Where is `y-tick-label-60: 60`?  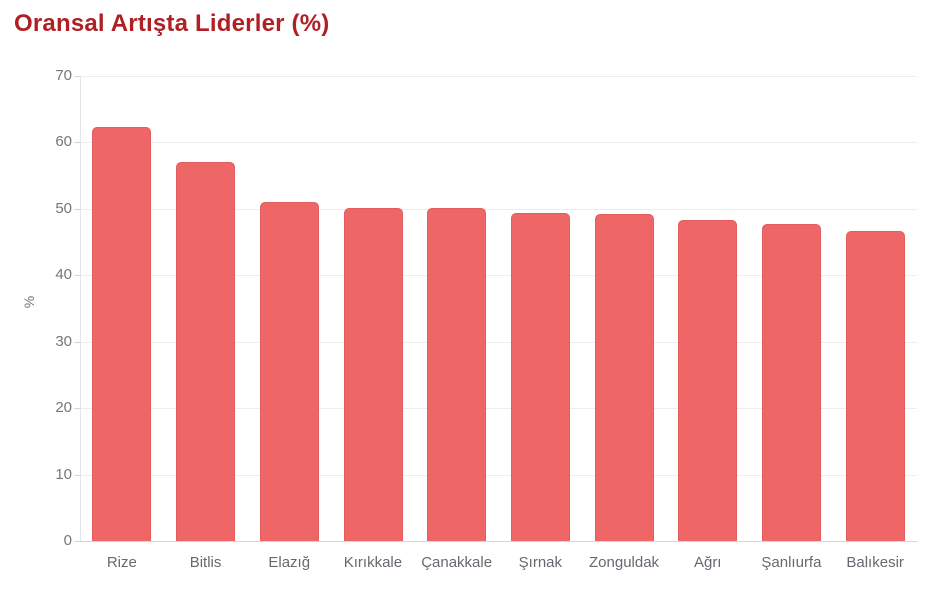
y-tick-label-60: 60 is located at coordinates (63, 142).